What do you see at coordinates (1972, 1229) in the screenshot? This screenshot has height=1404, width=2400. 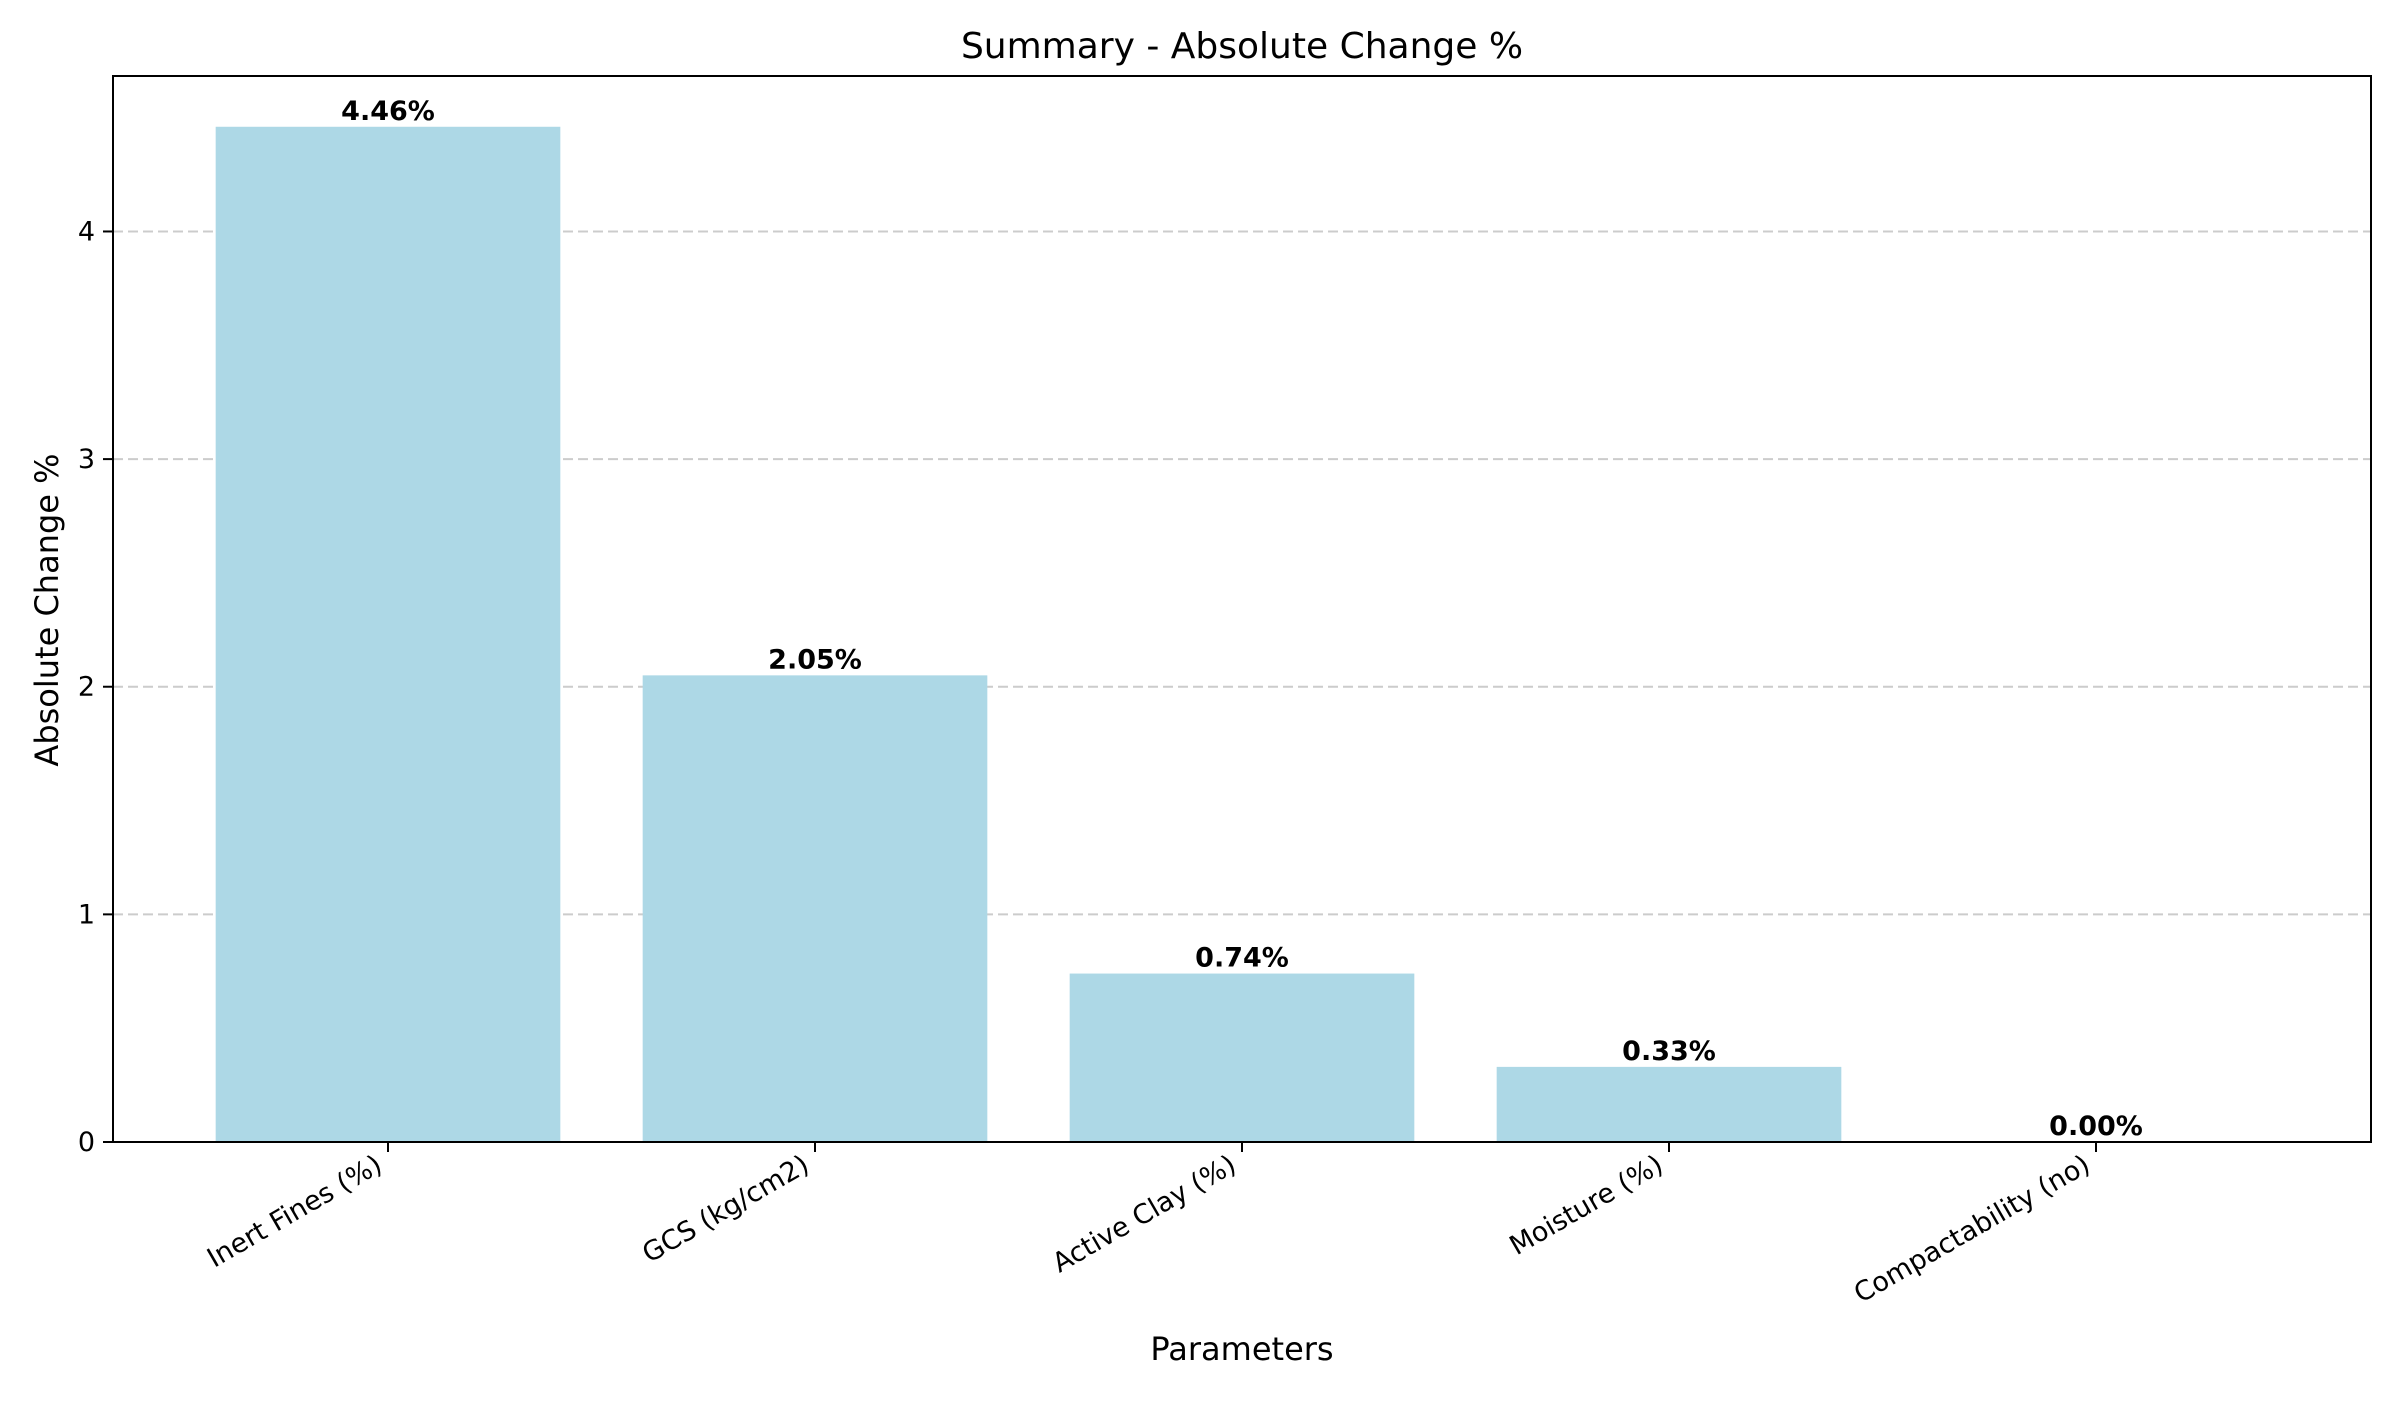 I see `x-tick-label: Compactability (no)` at bounding box center [1972, 1229].